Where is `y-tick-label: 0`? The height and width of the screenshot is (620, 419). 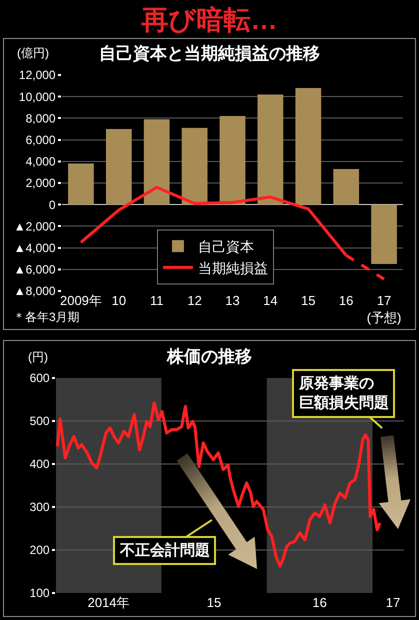
y-tick-label: 0 is located at coordinates (52, 205).